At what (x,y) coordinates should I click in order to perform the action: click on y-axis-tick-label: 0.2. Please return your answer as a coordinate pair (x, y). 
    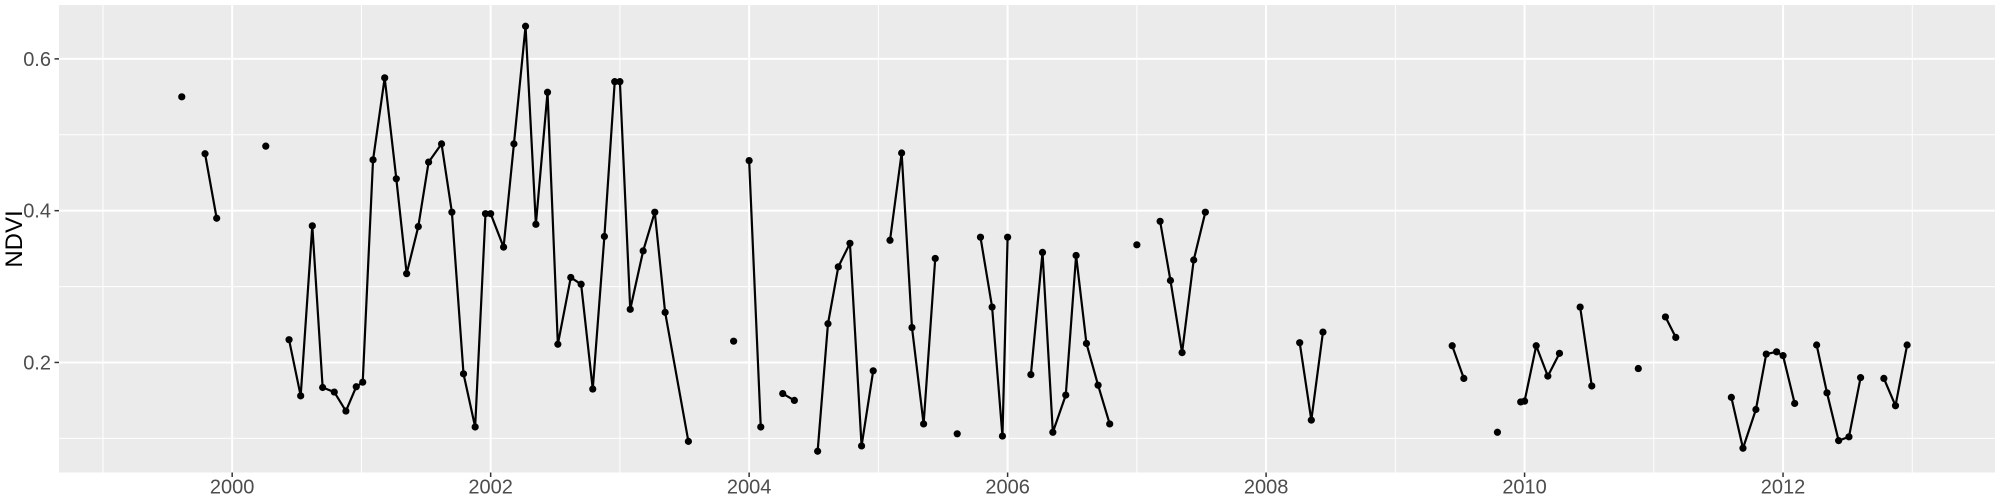
    Looking at the image, I should click on (37, 363).